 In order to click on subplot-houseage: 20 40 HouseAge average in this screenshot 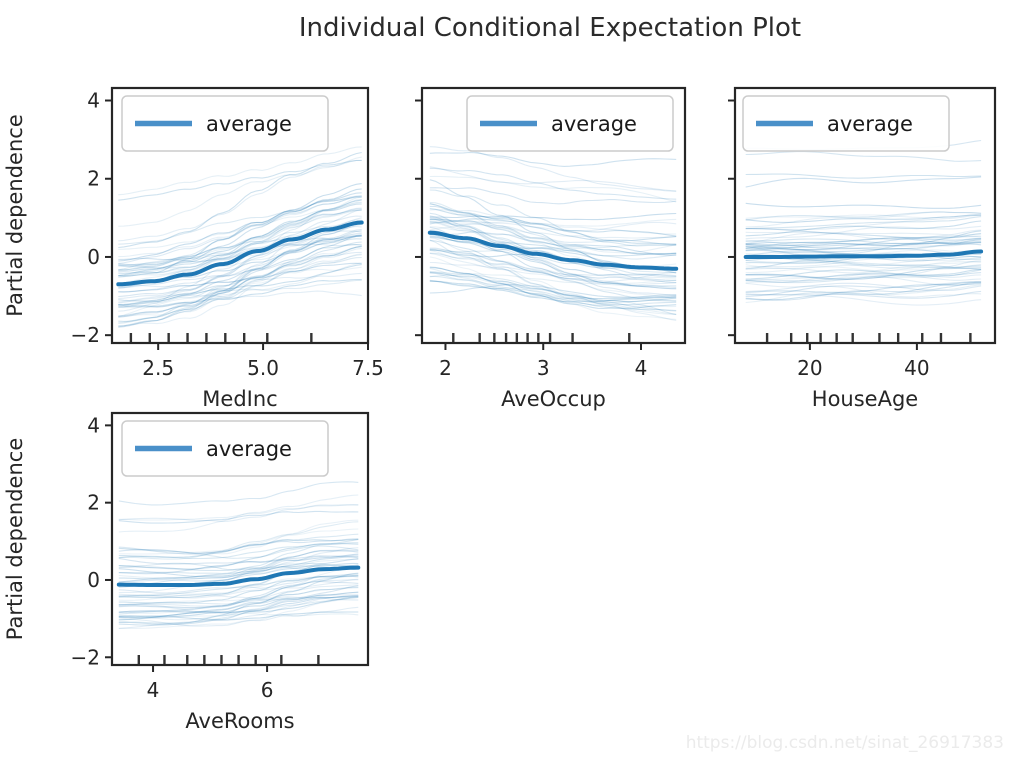, I will do `click(862, 248)`.